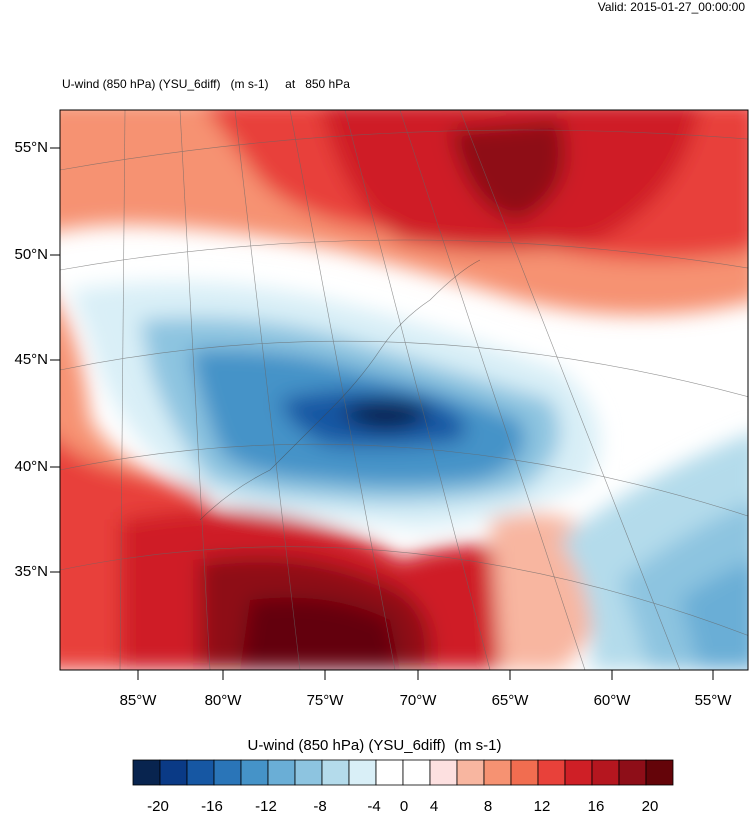  What do you see at coordinates (31, 147) in the screenshot?
I see `lat-label-55: 55°N` at bounding box center [31, 147].